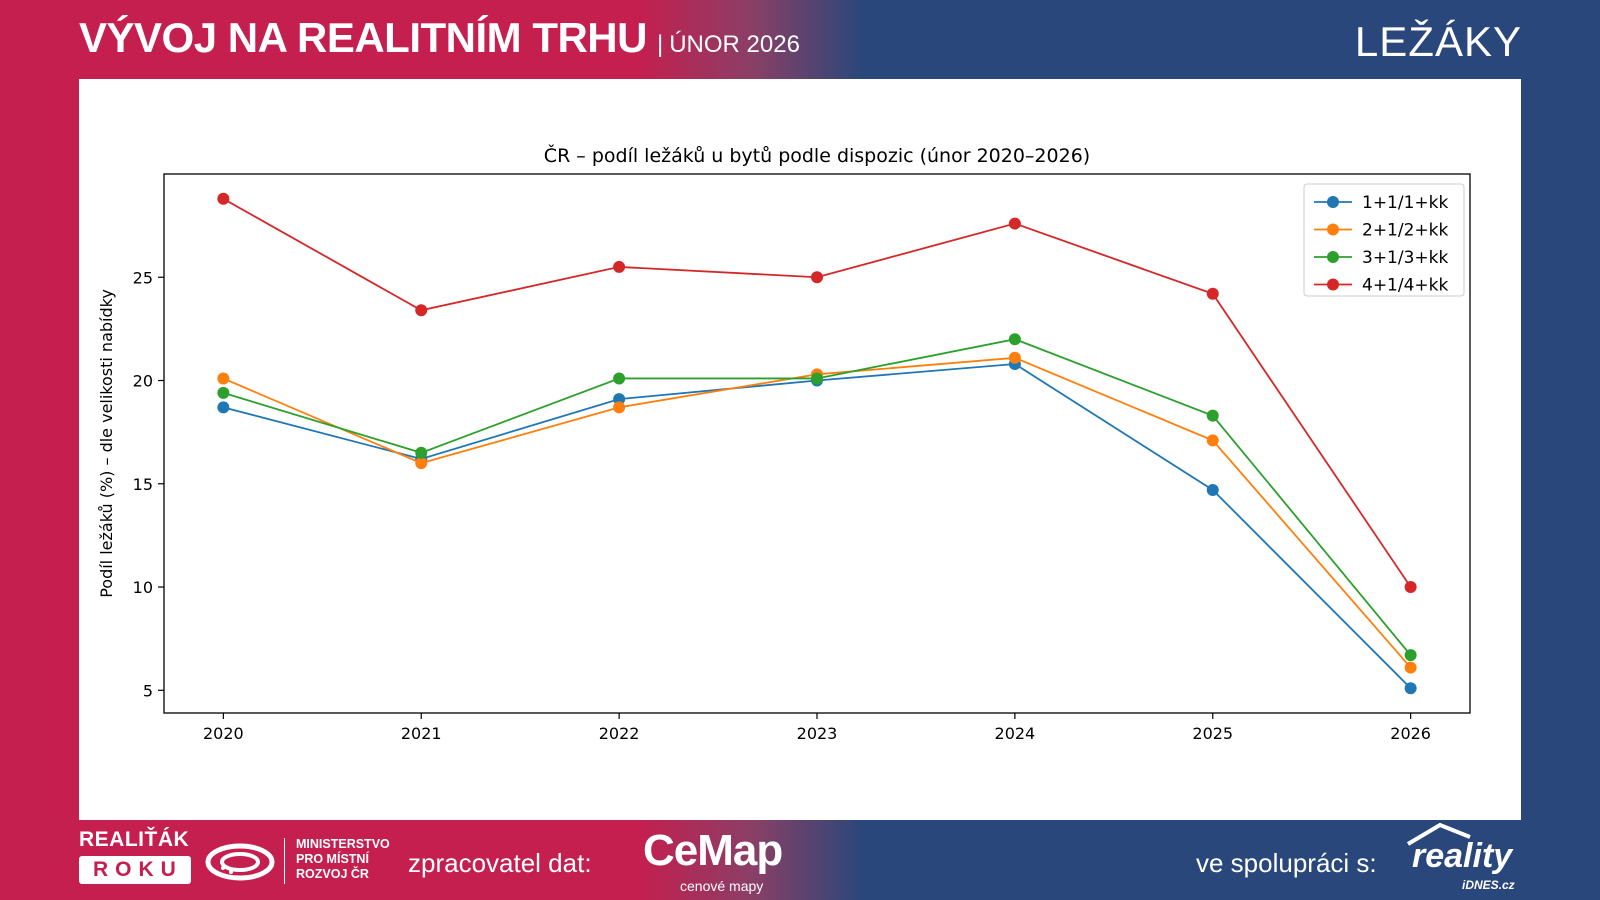 Image resolution: width=1600 pixels, height=900 pixels. I want to click on legend-label-3: 3+1/3+kk, so click(1405, 258).